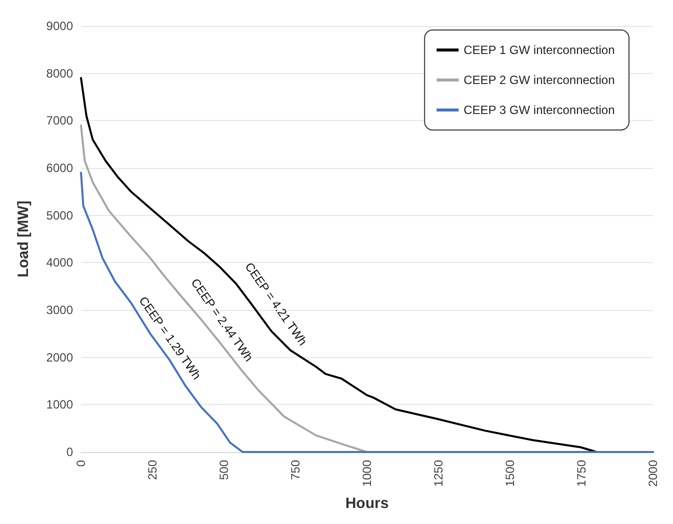 Image resolution: width=673 pixels, height=524 pixels. Describe the element at coordinates (60, 263) in the screenshot. I see `y-tick-label: 4000` at that location.